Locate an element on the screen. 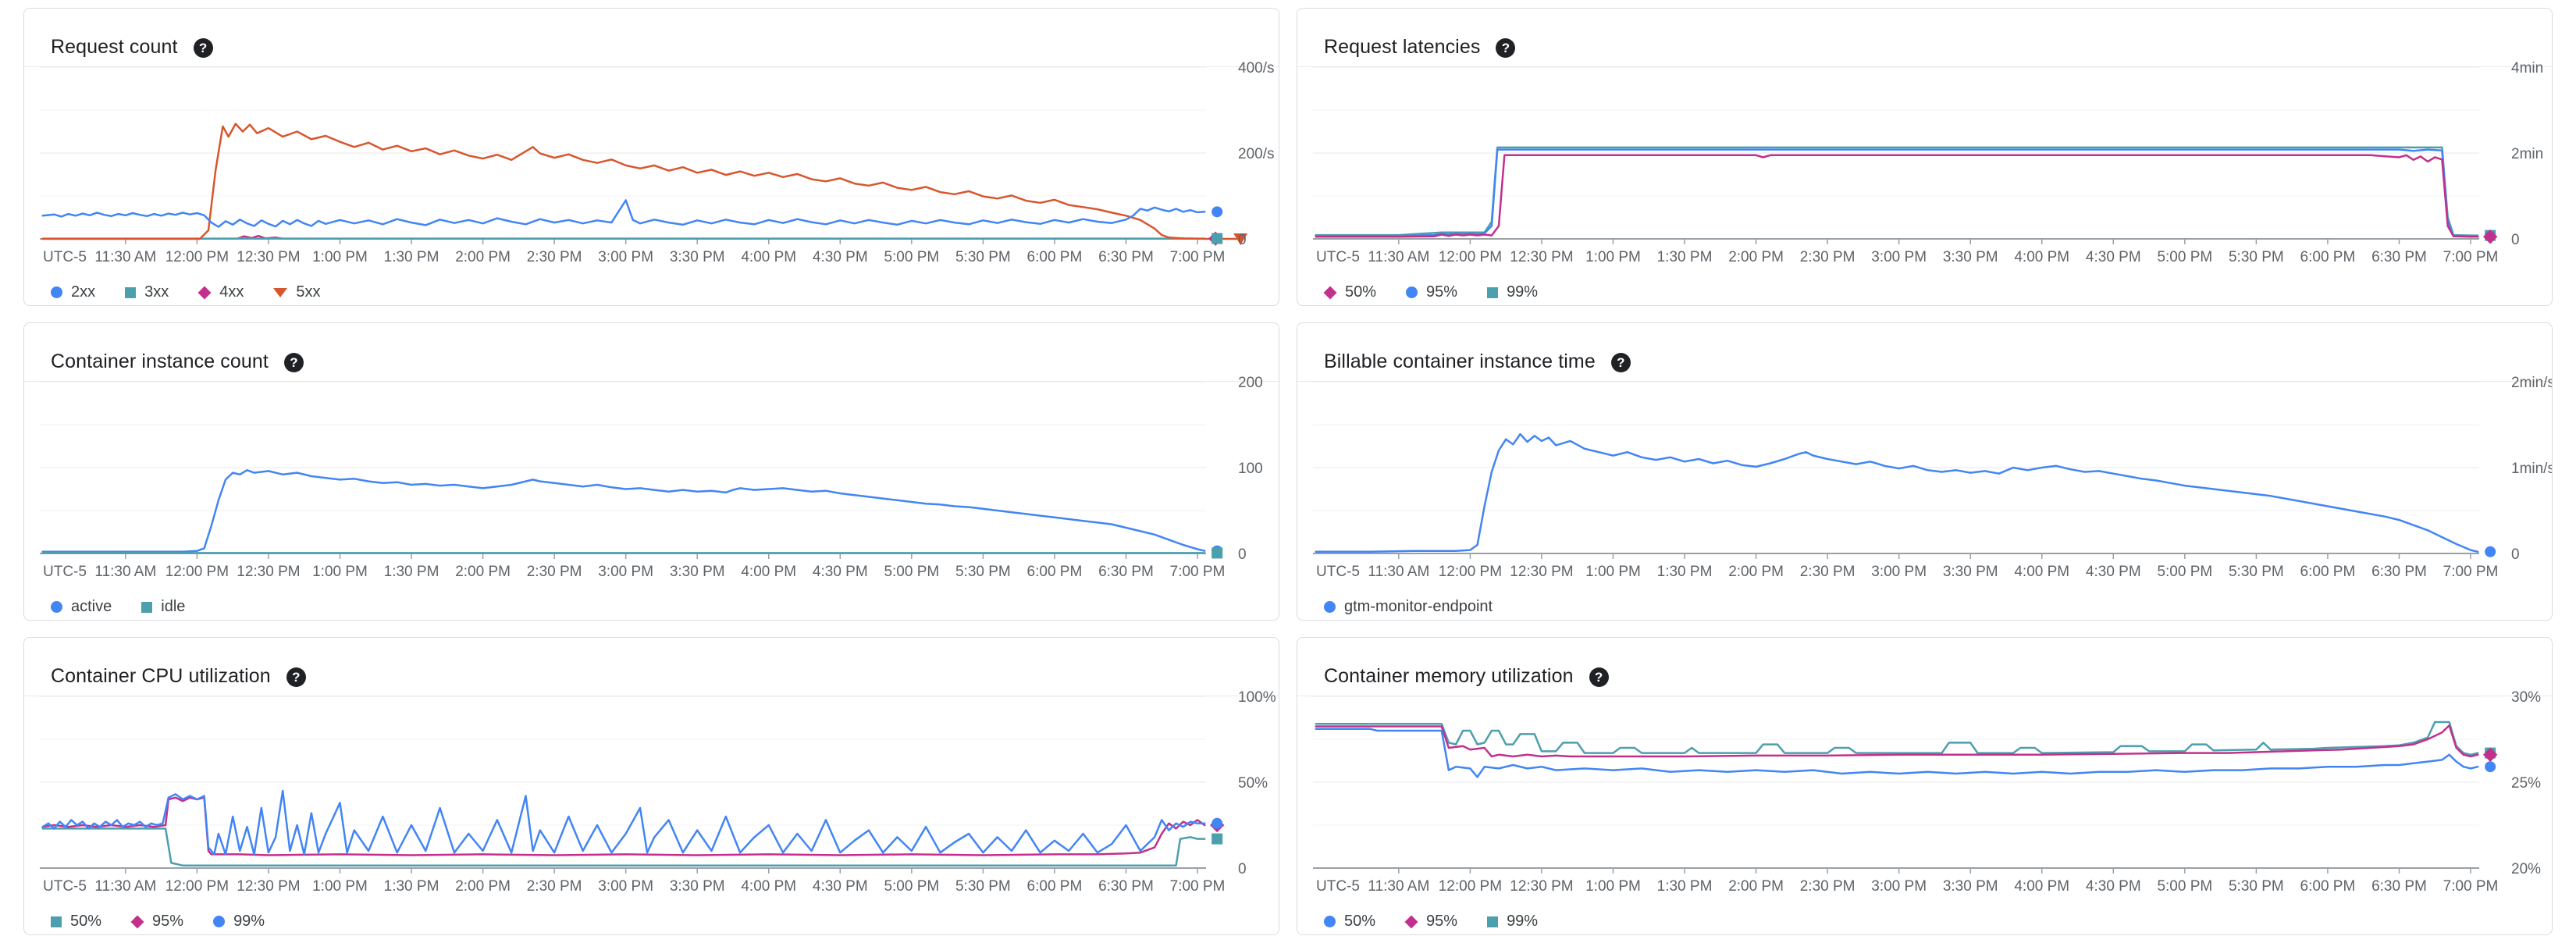 The height and width of the screenshot is (943, 2576). container-memory-utilization-legend: 50% 95% 99% is located at coordinates (1924, 922).